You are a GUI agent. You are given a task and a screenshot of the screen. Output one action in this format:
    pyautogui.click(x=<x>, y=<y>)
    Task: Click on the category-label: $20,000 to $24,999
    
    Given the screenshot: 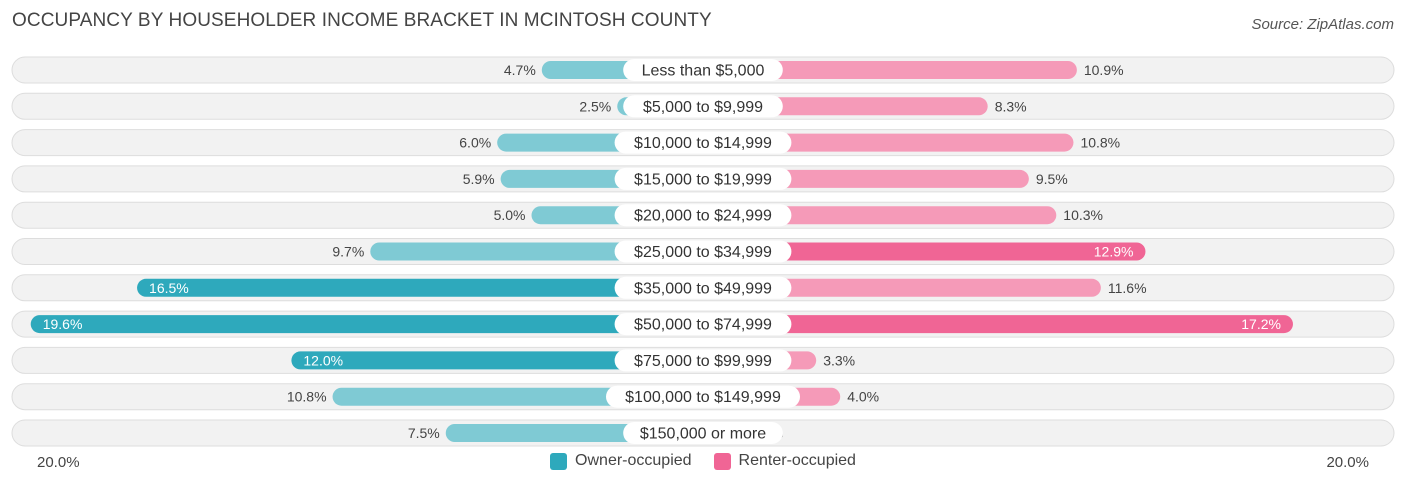 What is the action you would take?
    pyautogui.click(x=703, y=216)
    